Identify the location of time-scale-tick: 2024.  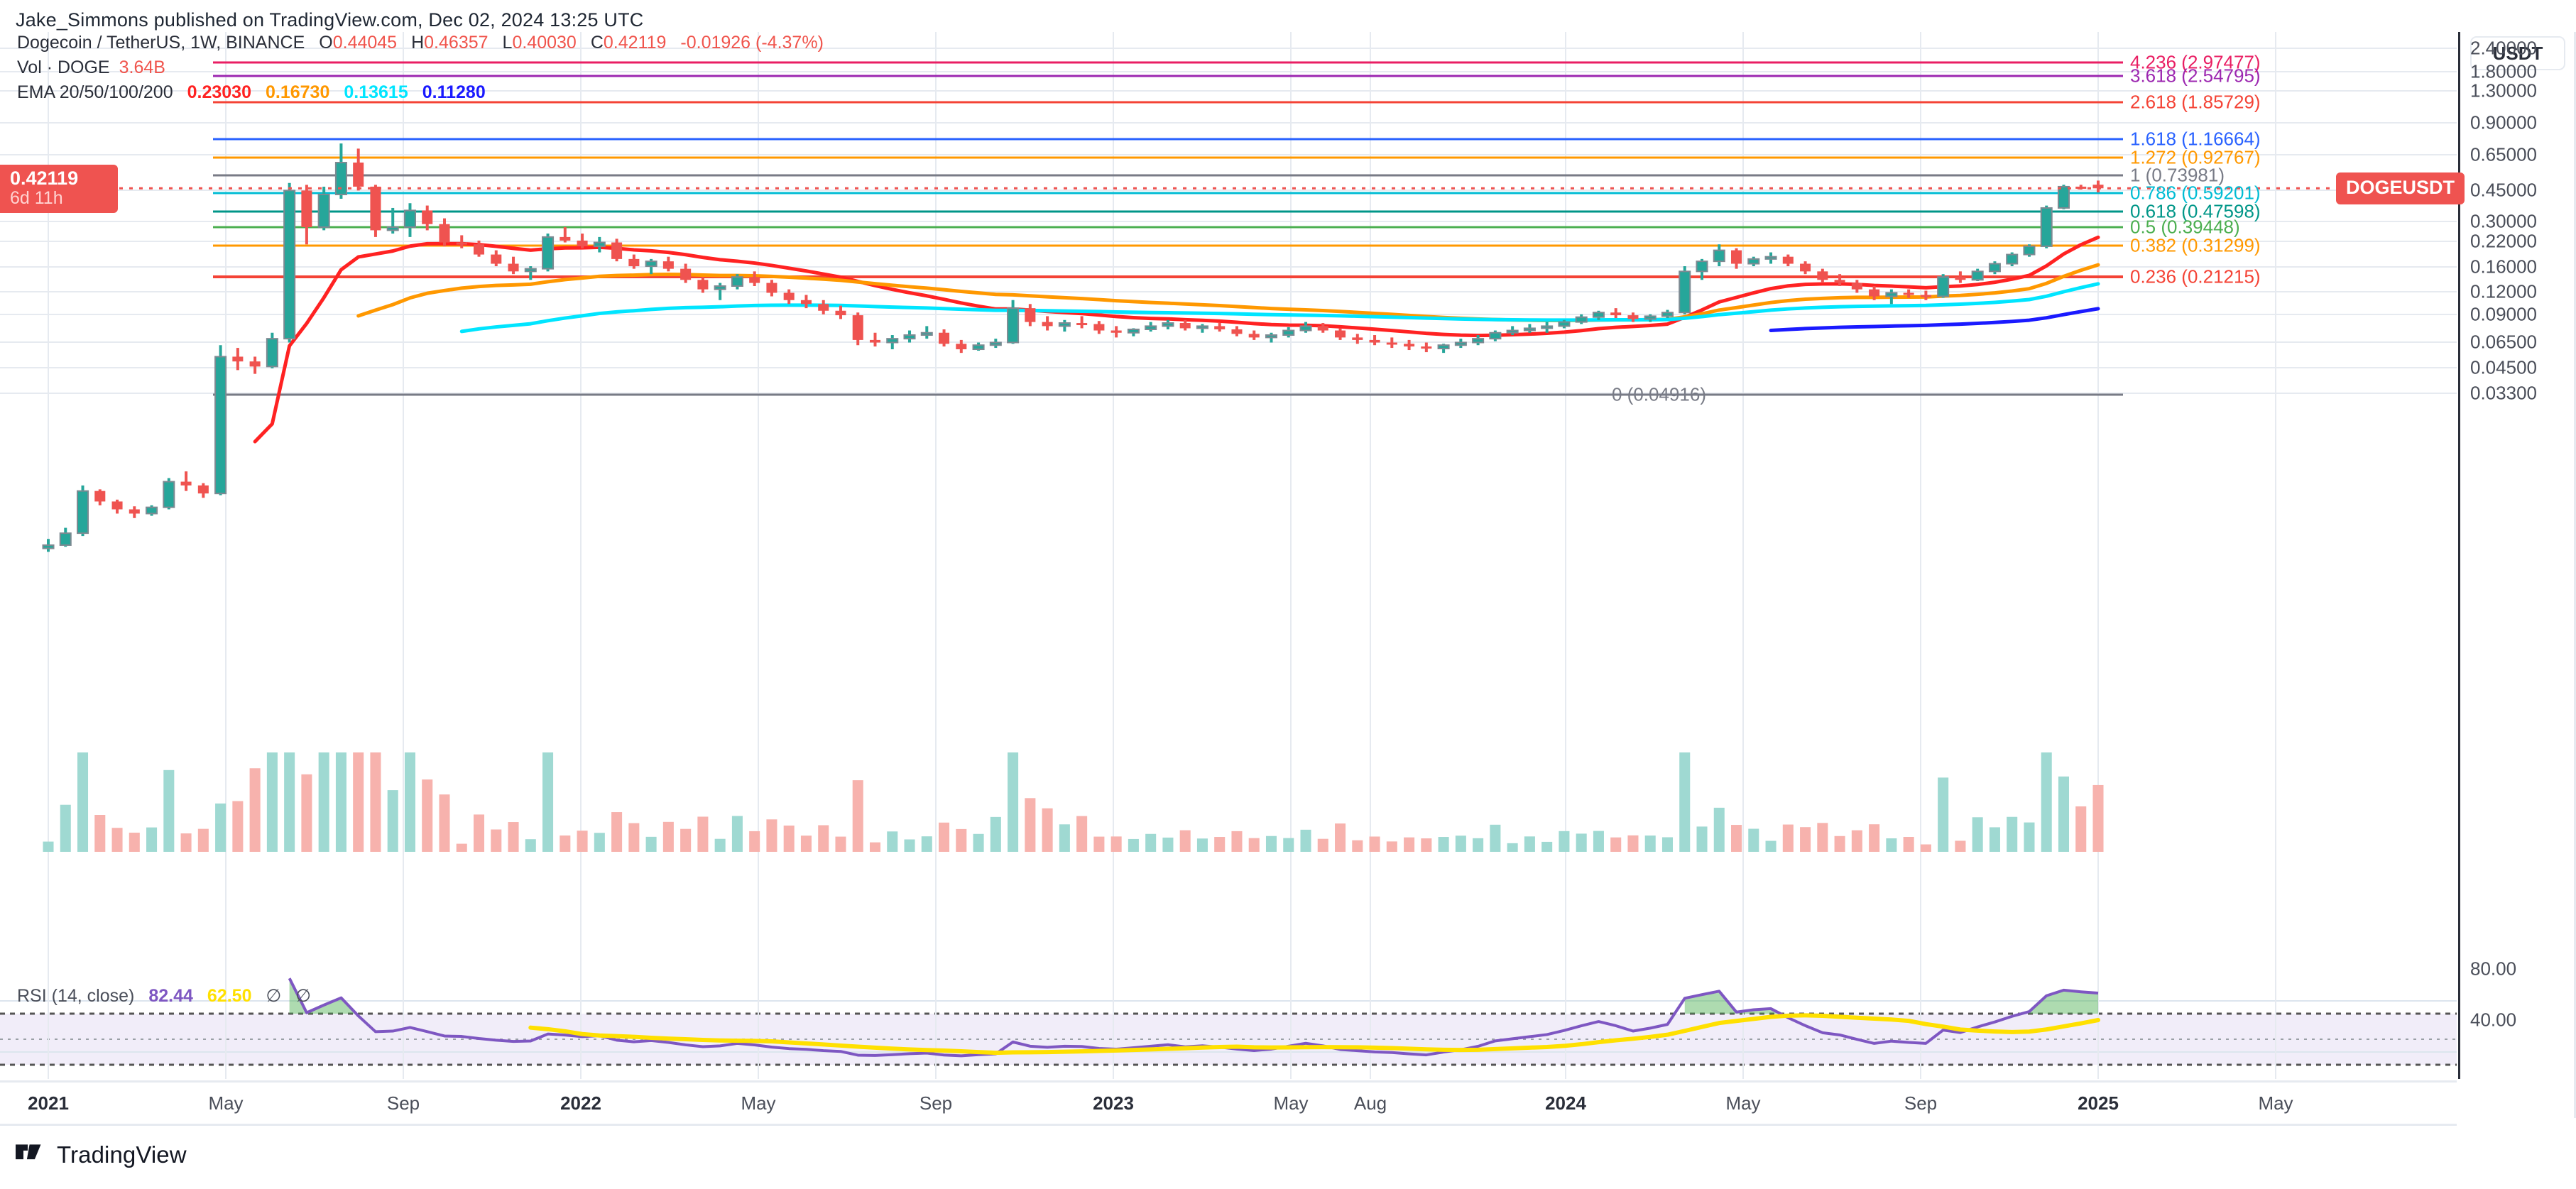
(1565, 1103).